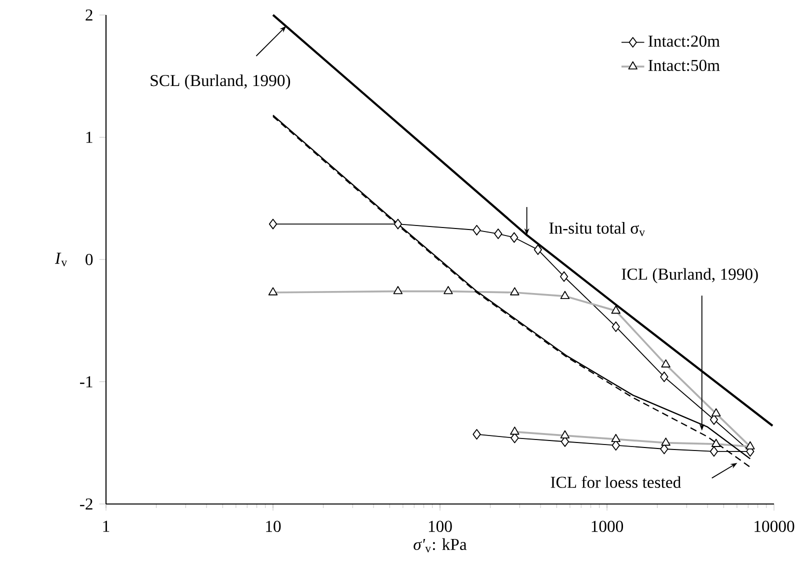 The image size is (804, 588). I want to click on y-tick-label: 0, so click(89, 260).